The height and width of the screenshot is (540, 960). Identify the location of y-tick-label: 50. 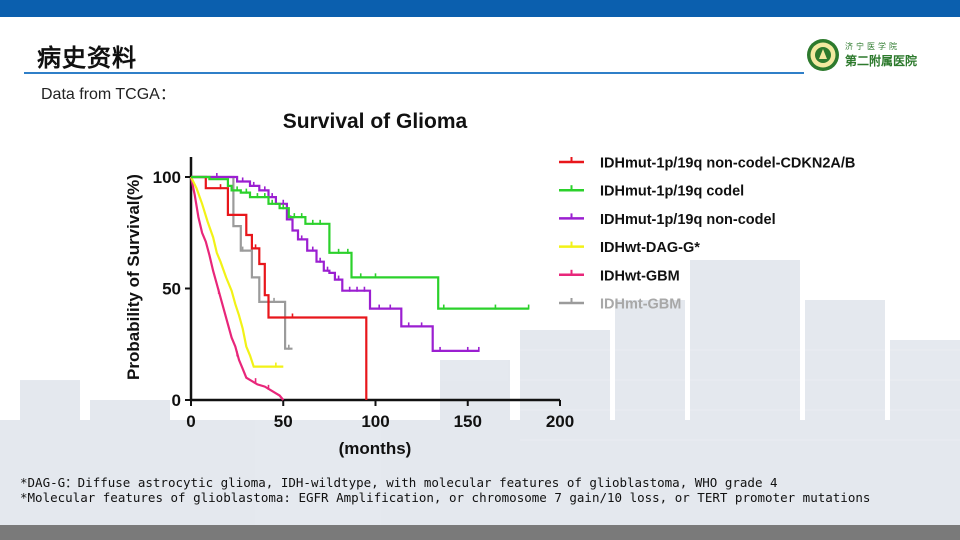
(171, 289).